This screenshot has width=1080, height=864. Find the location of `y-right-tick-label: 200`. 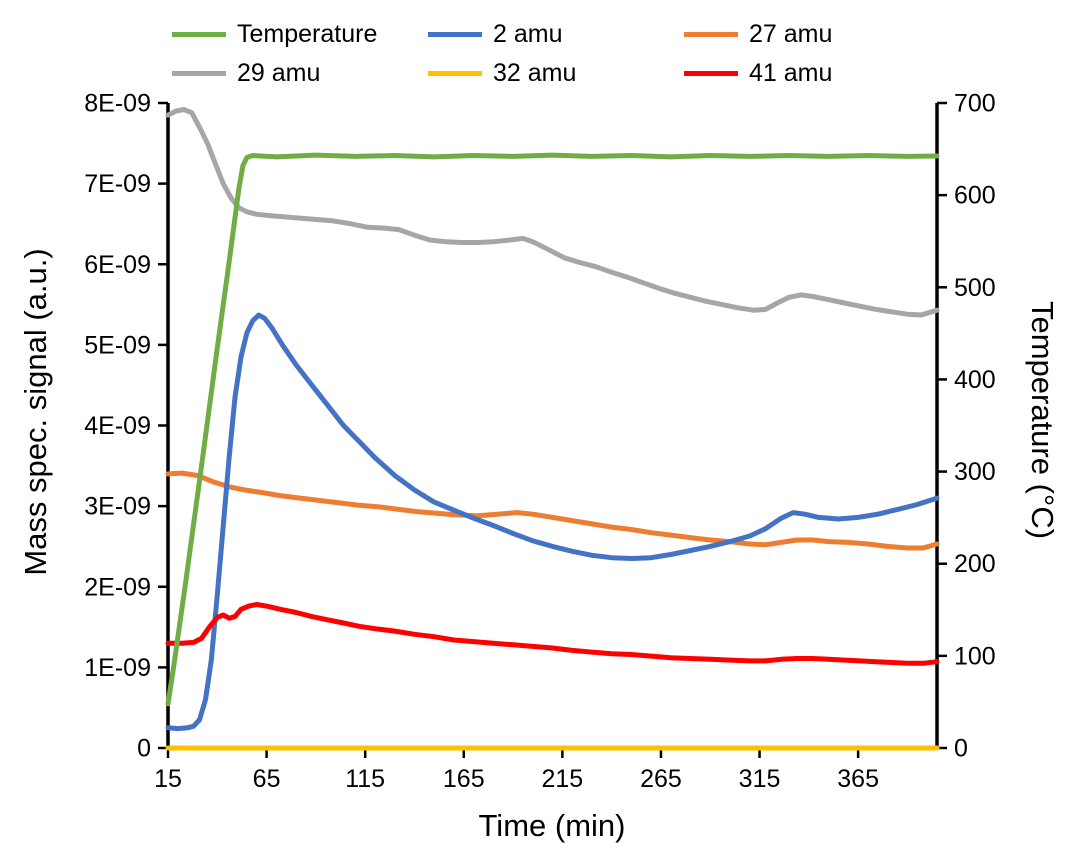

y-right-tick-label: 200 is located at coordinates (975, 564).